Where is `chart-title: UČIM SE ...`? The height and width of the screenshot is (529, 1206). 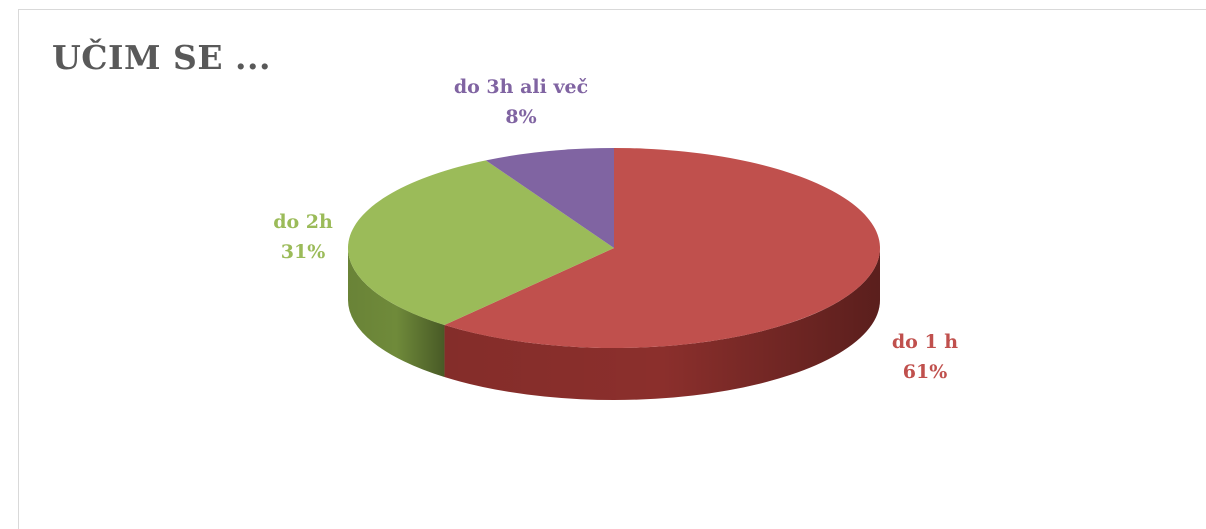
chart-title: UČIM SE ... is located at coordinates (161, 57).